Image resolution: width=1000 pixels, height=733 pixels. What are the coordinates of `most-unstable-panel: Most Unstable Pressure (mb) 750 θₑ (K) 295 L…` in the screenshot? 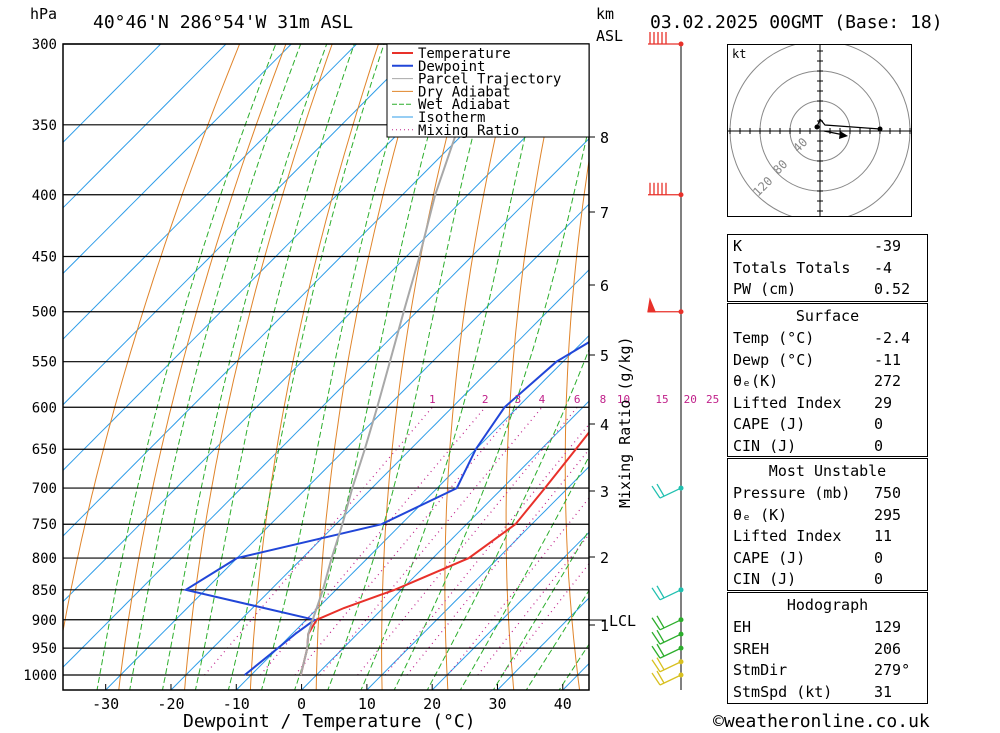 It's located at (827, 524).